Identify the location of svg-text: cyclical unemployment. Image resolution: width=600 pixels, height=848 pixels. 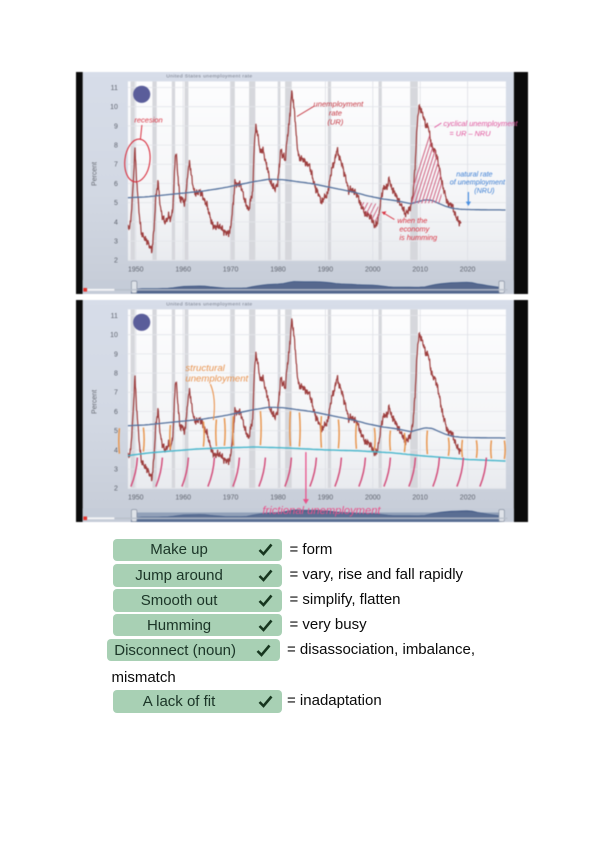
(480, 123).